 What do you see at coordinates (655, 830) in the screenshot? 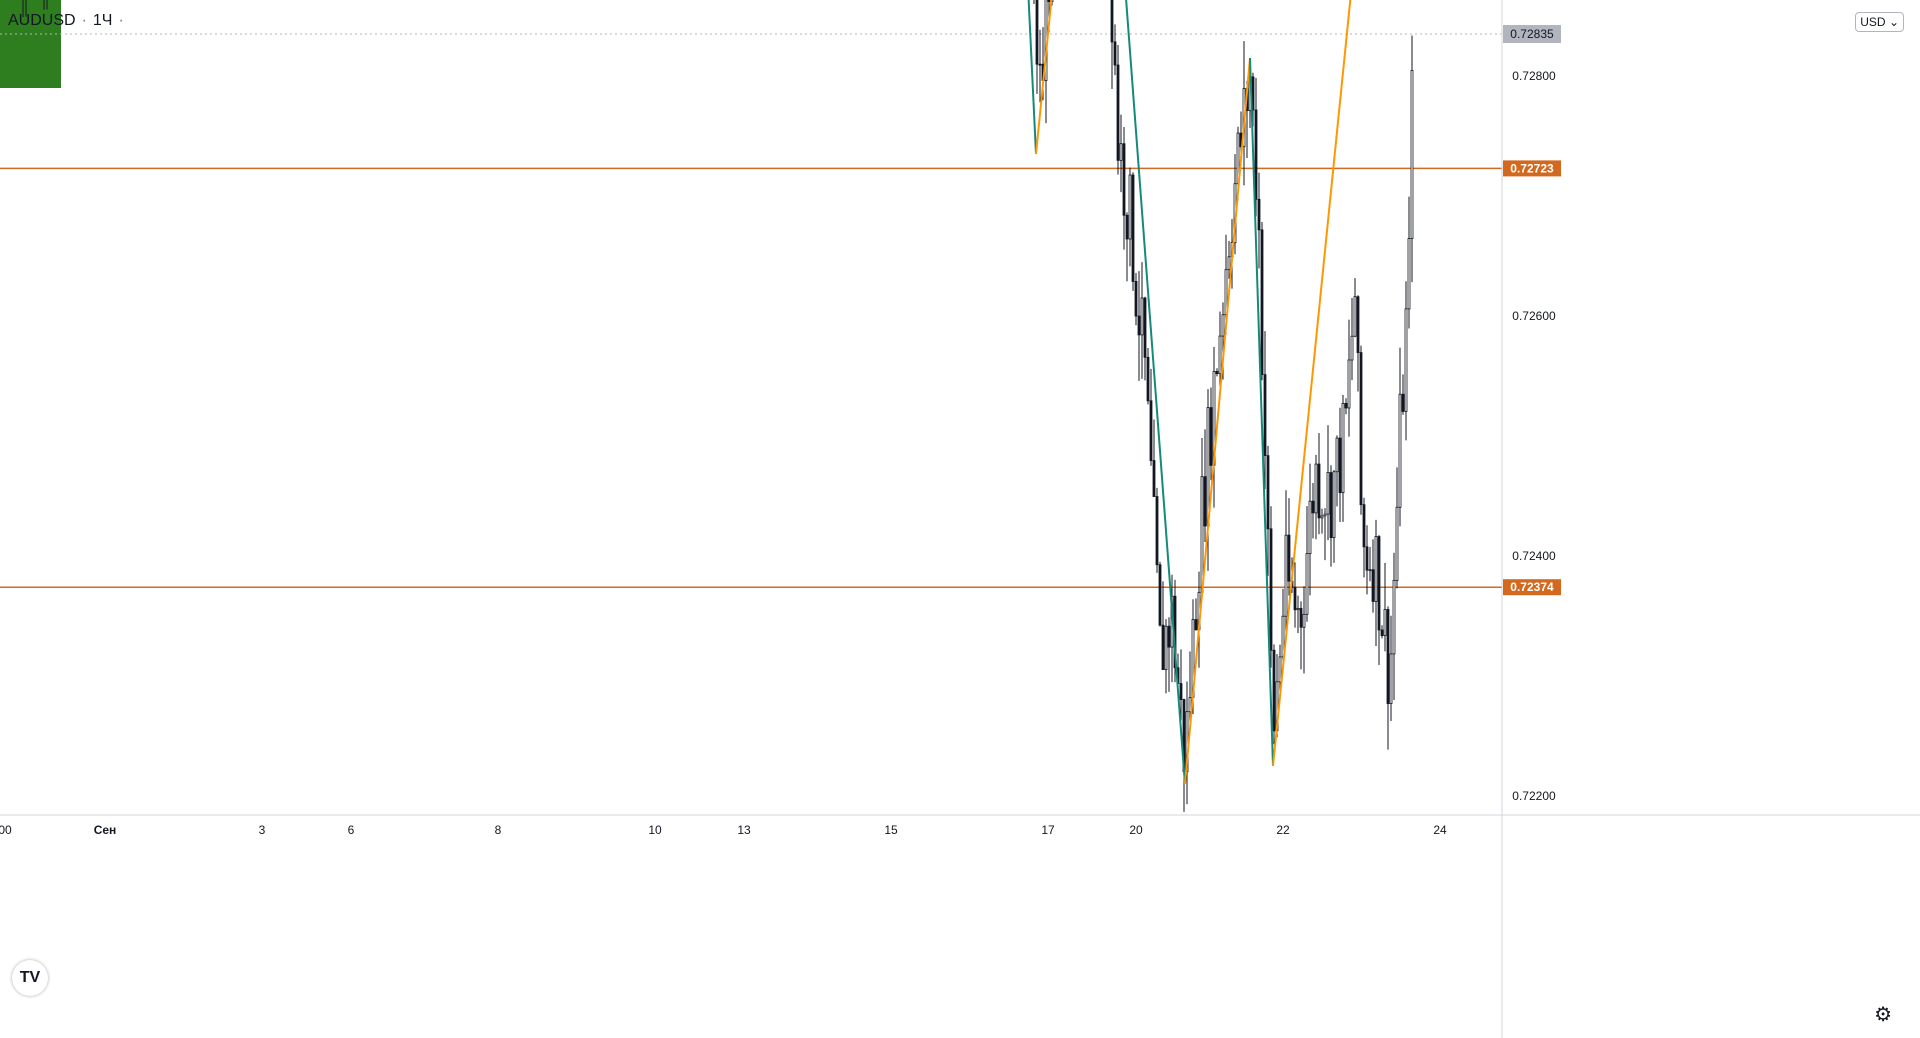
I see `x-tick-label: 10` at bounding box center [655, 830].